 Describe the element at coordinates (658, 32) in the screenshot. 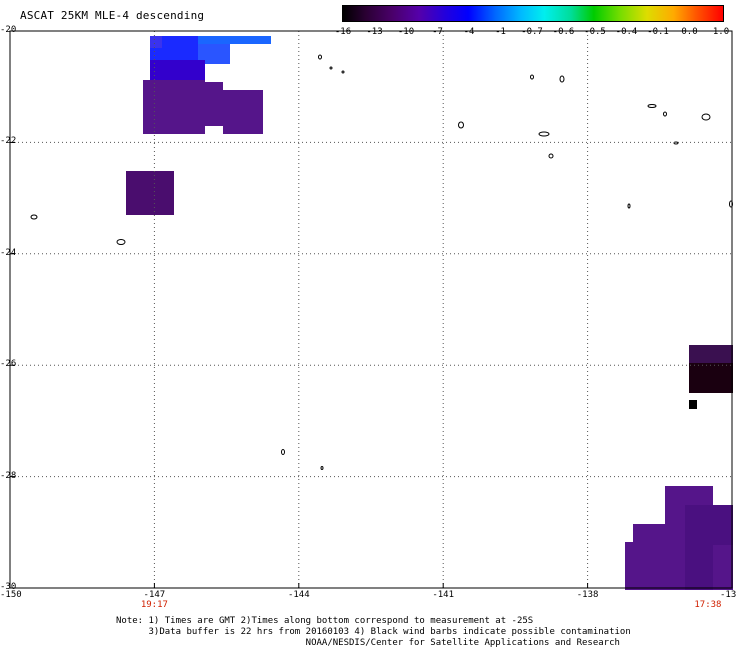

I see `color-scale-tick-label: -0.1` at that location.